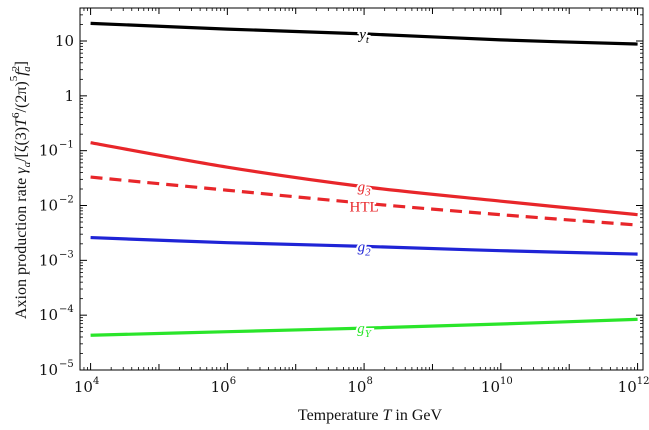  I want to click on y-tick-exponent: −4, so click(66, 309).